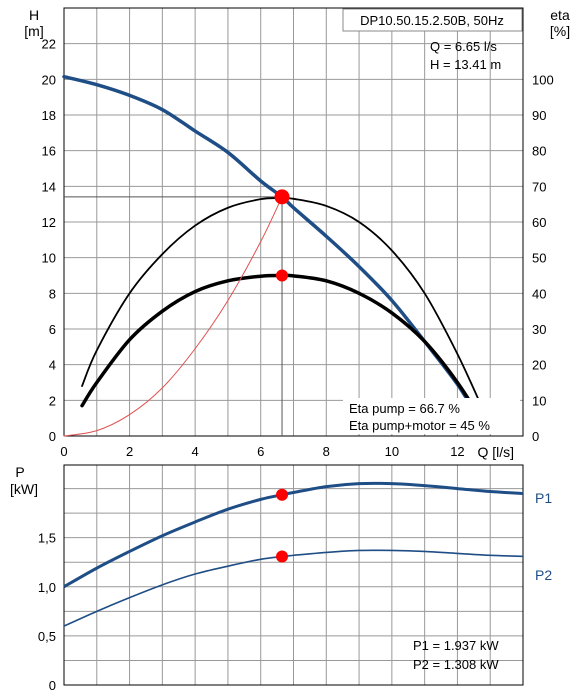  Describe the element at coordinates (463, 46) in the screenshot. I see `flow-readout: Q = 6.65 l/s` at that location.